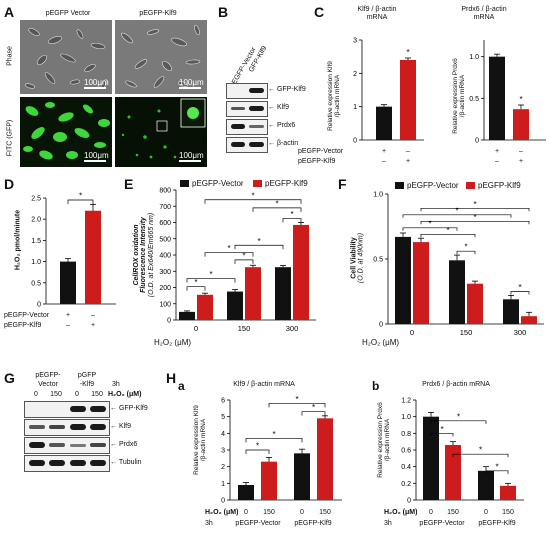  Describe the element at coordinates (18, 240) in the screenshot. I see `y-axis-label: H₂O₂ pmol/minute` at that location.